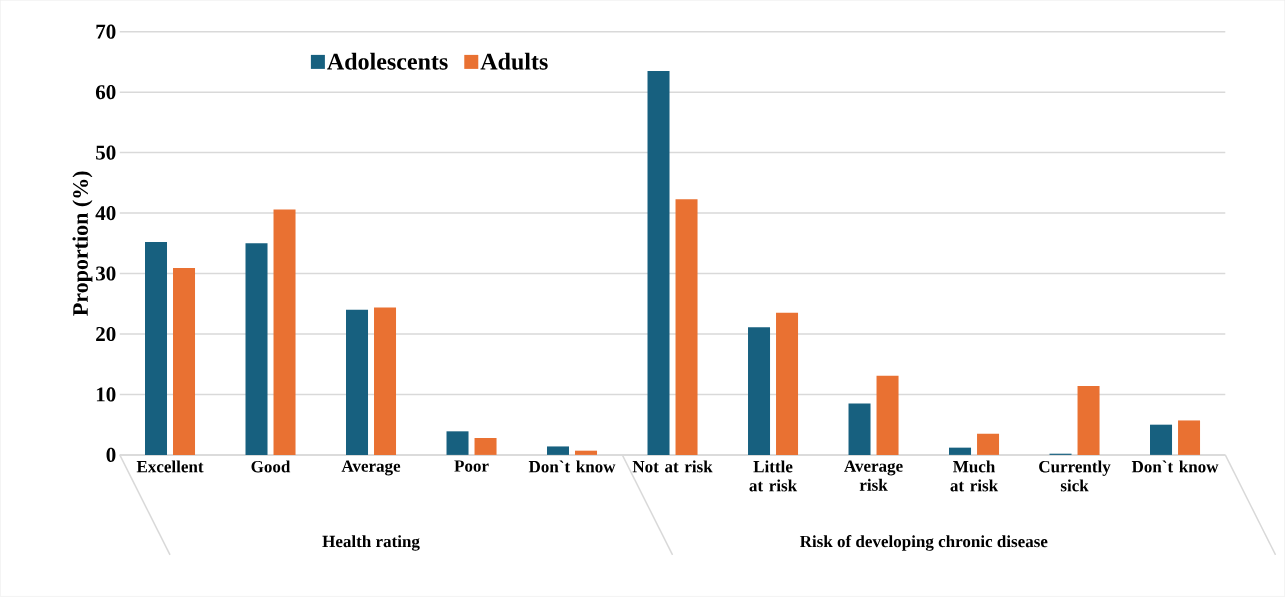  I want to click on x-tick-label: Poor, so click(471, 466).